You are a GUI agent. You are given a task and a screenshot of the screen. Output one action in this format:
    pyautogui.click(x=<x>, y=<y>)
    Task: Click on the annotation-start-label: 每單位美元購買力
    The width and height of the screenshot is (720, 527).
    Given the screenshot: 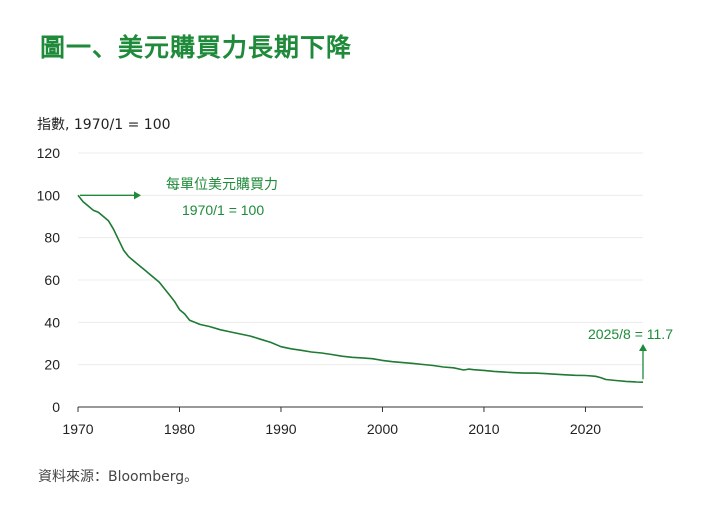 What is the action you would take?
    pyautogui.click(x=222, y=184)
    